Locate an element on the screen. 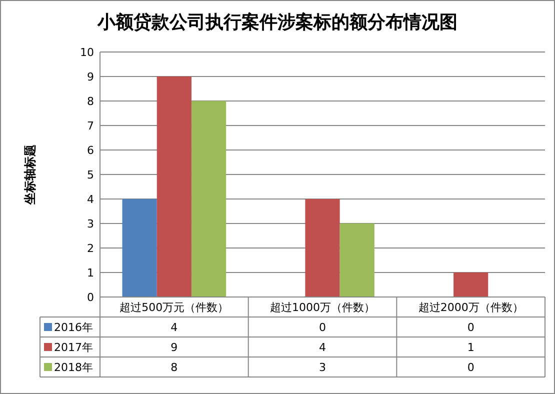 Image resolution: width=555 pixels, height=394 pixels. legend-label: 2017年 is located at coordinates (73, 347).